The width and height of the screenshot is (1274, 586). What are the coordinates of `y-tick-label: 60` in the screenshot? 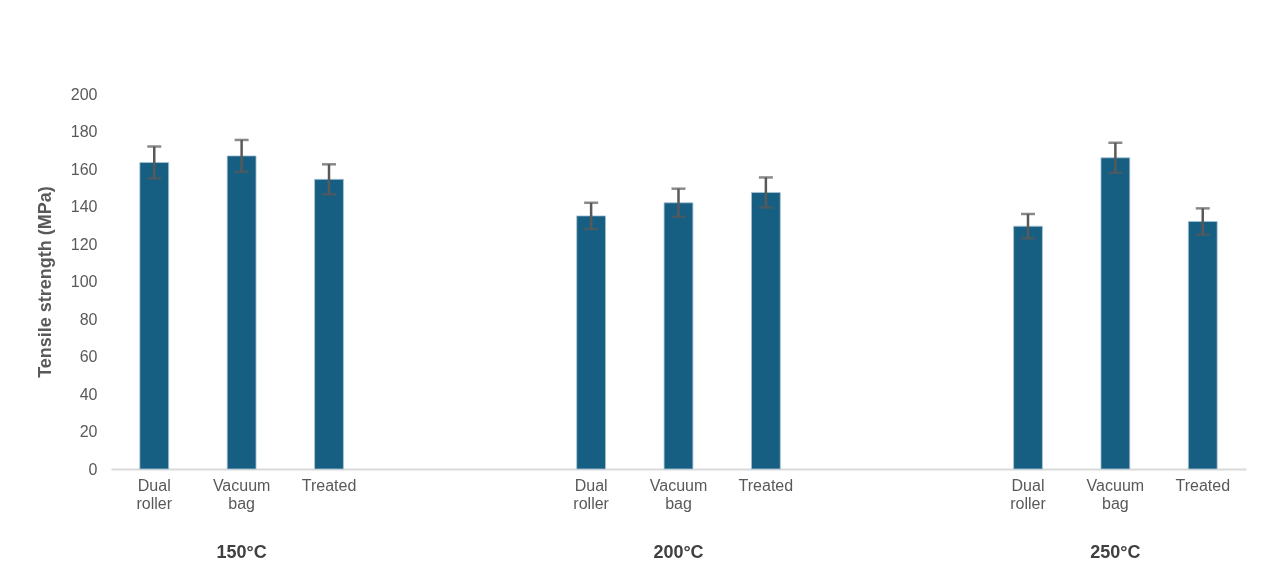 It's located at (88, 356).